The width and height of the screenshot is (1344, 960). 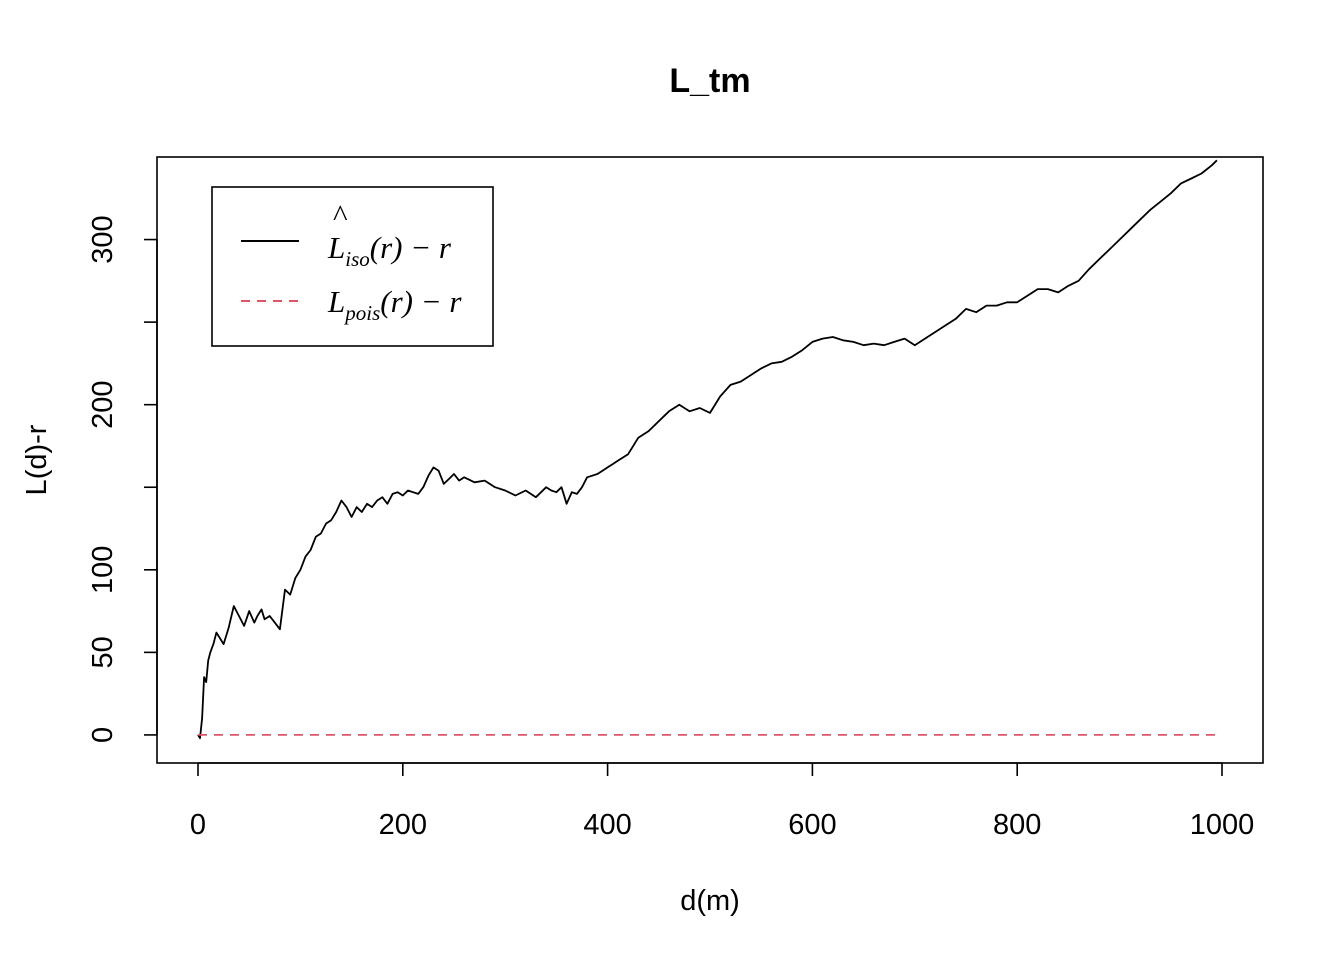 I want to click on y-tick-label: 0, so click(x=103, y=735).